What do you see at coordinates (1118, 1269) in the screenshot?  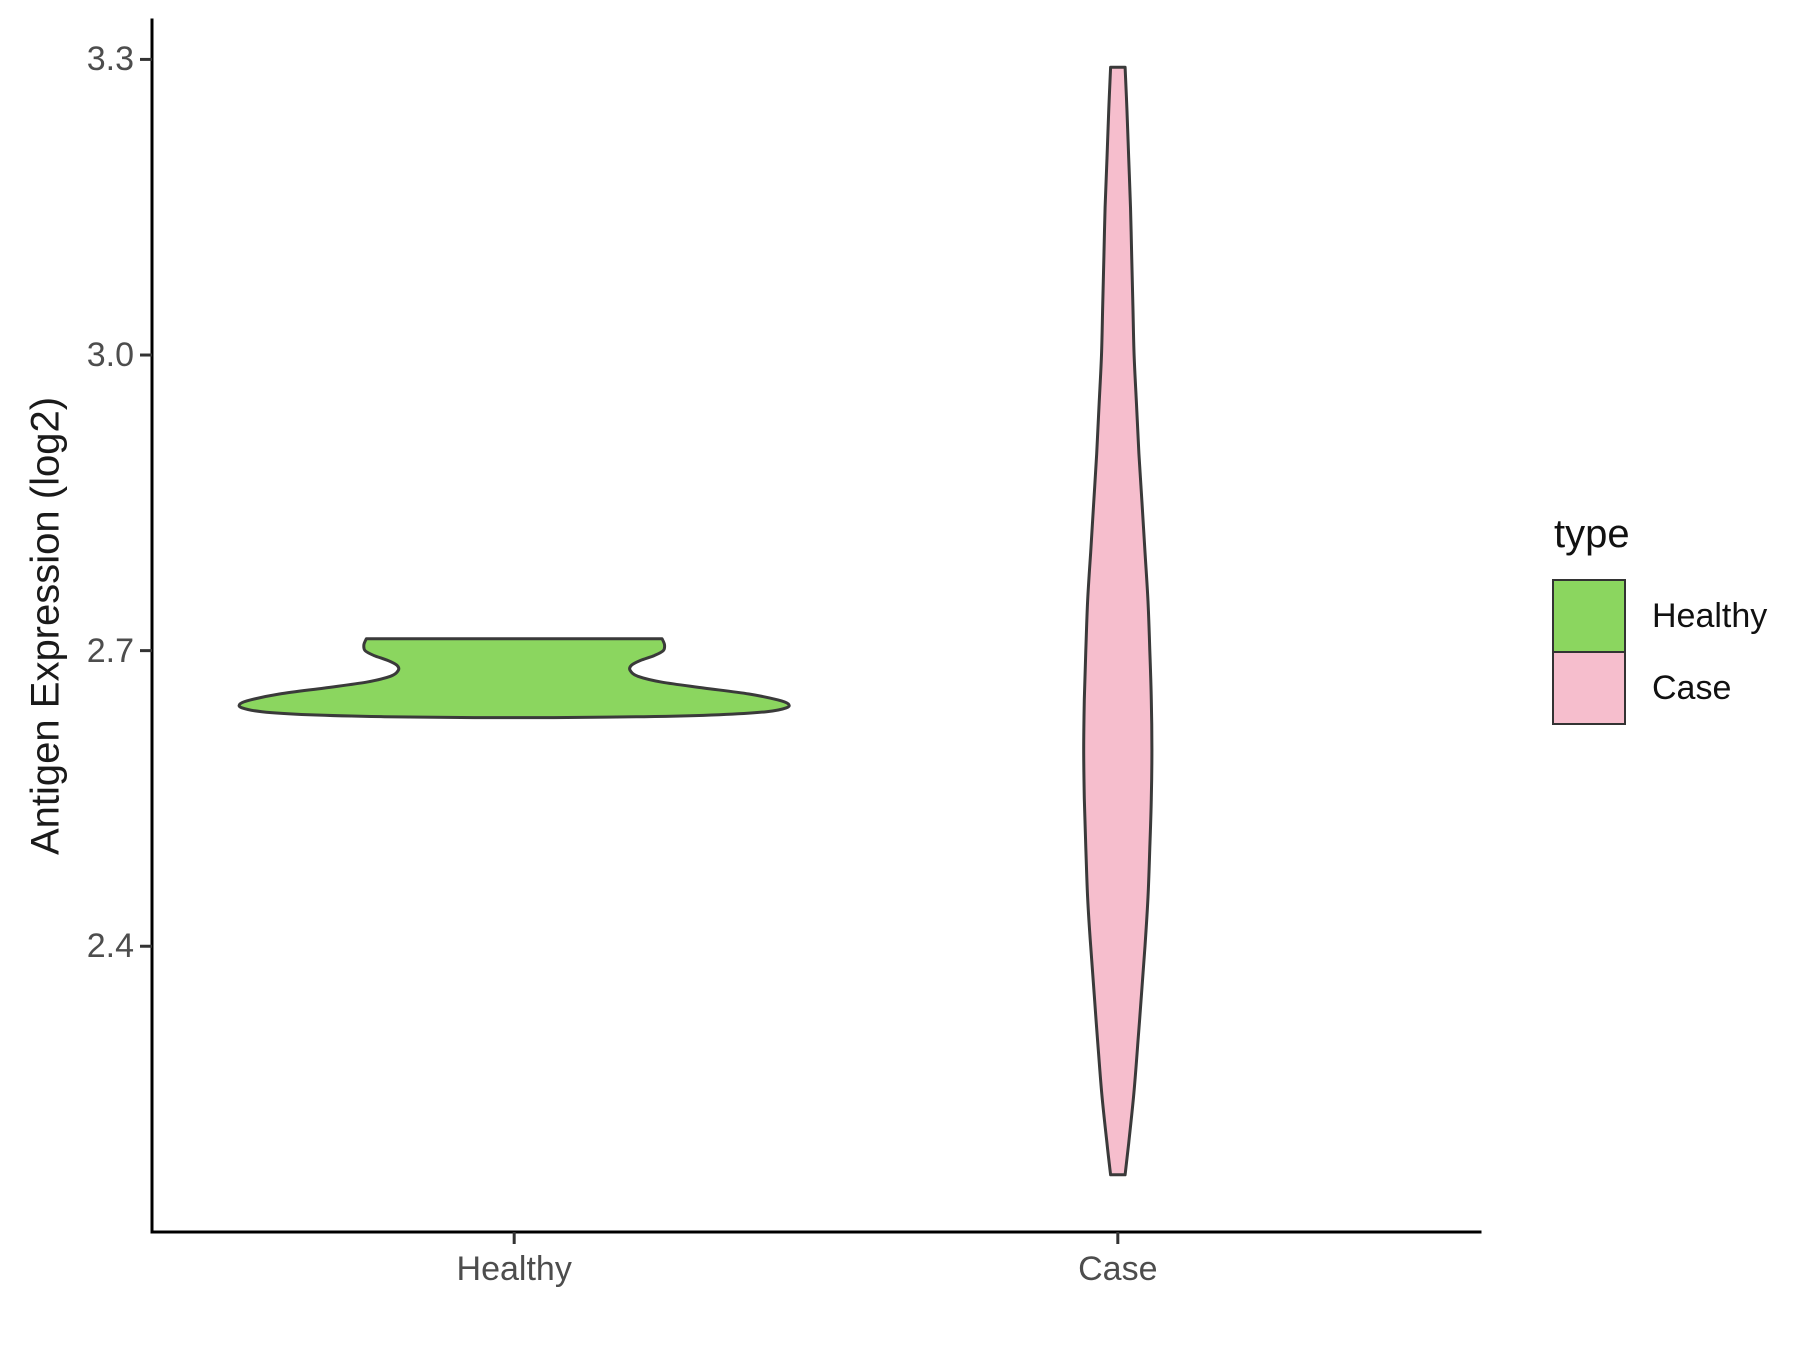 I see `xtick-label-case: Case` at bounding box center [1118, 1269].